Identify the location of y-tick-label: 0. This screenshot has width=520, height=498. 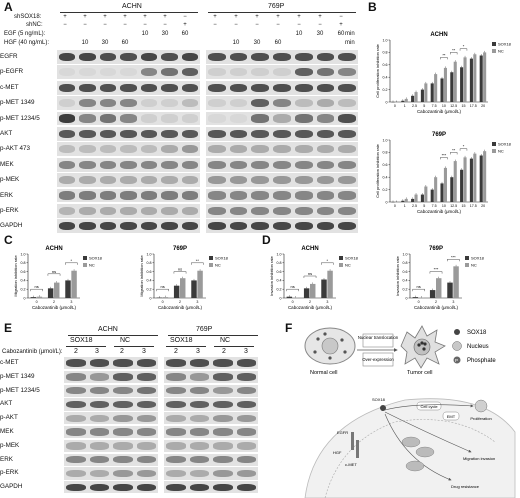
(407, 298).